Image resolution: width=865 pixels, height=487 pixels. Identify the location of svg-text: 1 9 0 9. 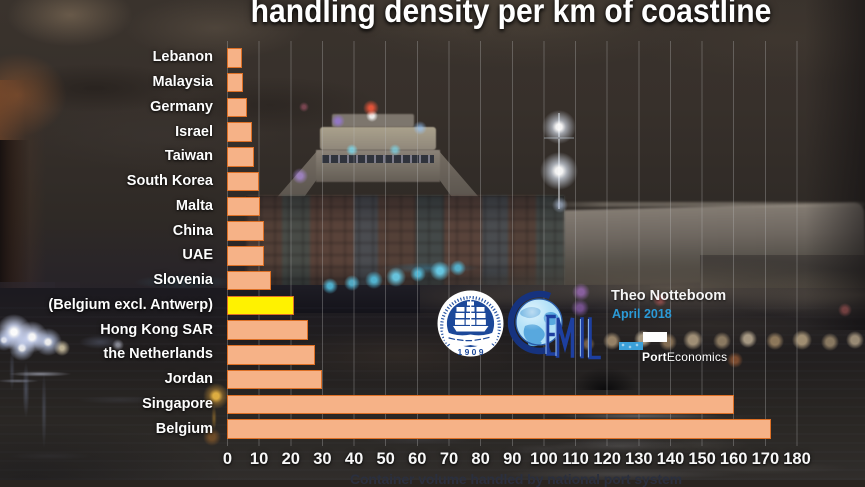
(471, 352).